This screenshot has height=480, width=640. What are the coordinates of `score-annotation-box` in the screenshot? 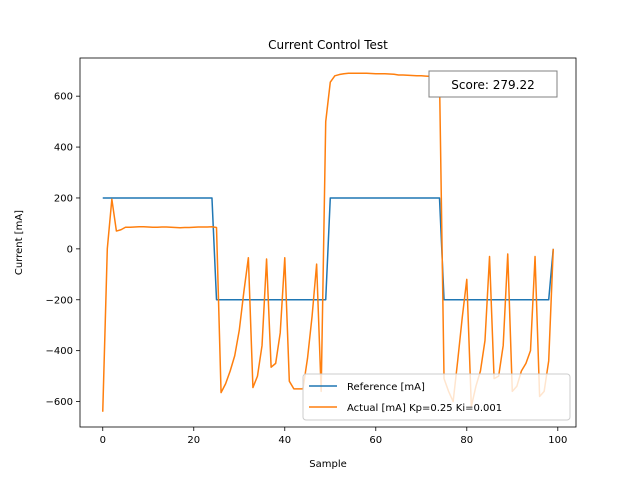 It's located at (493, 84).